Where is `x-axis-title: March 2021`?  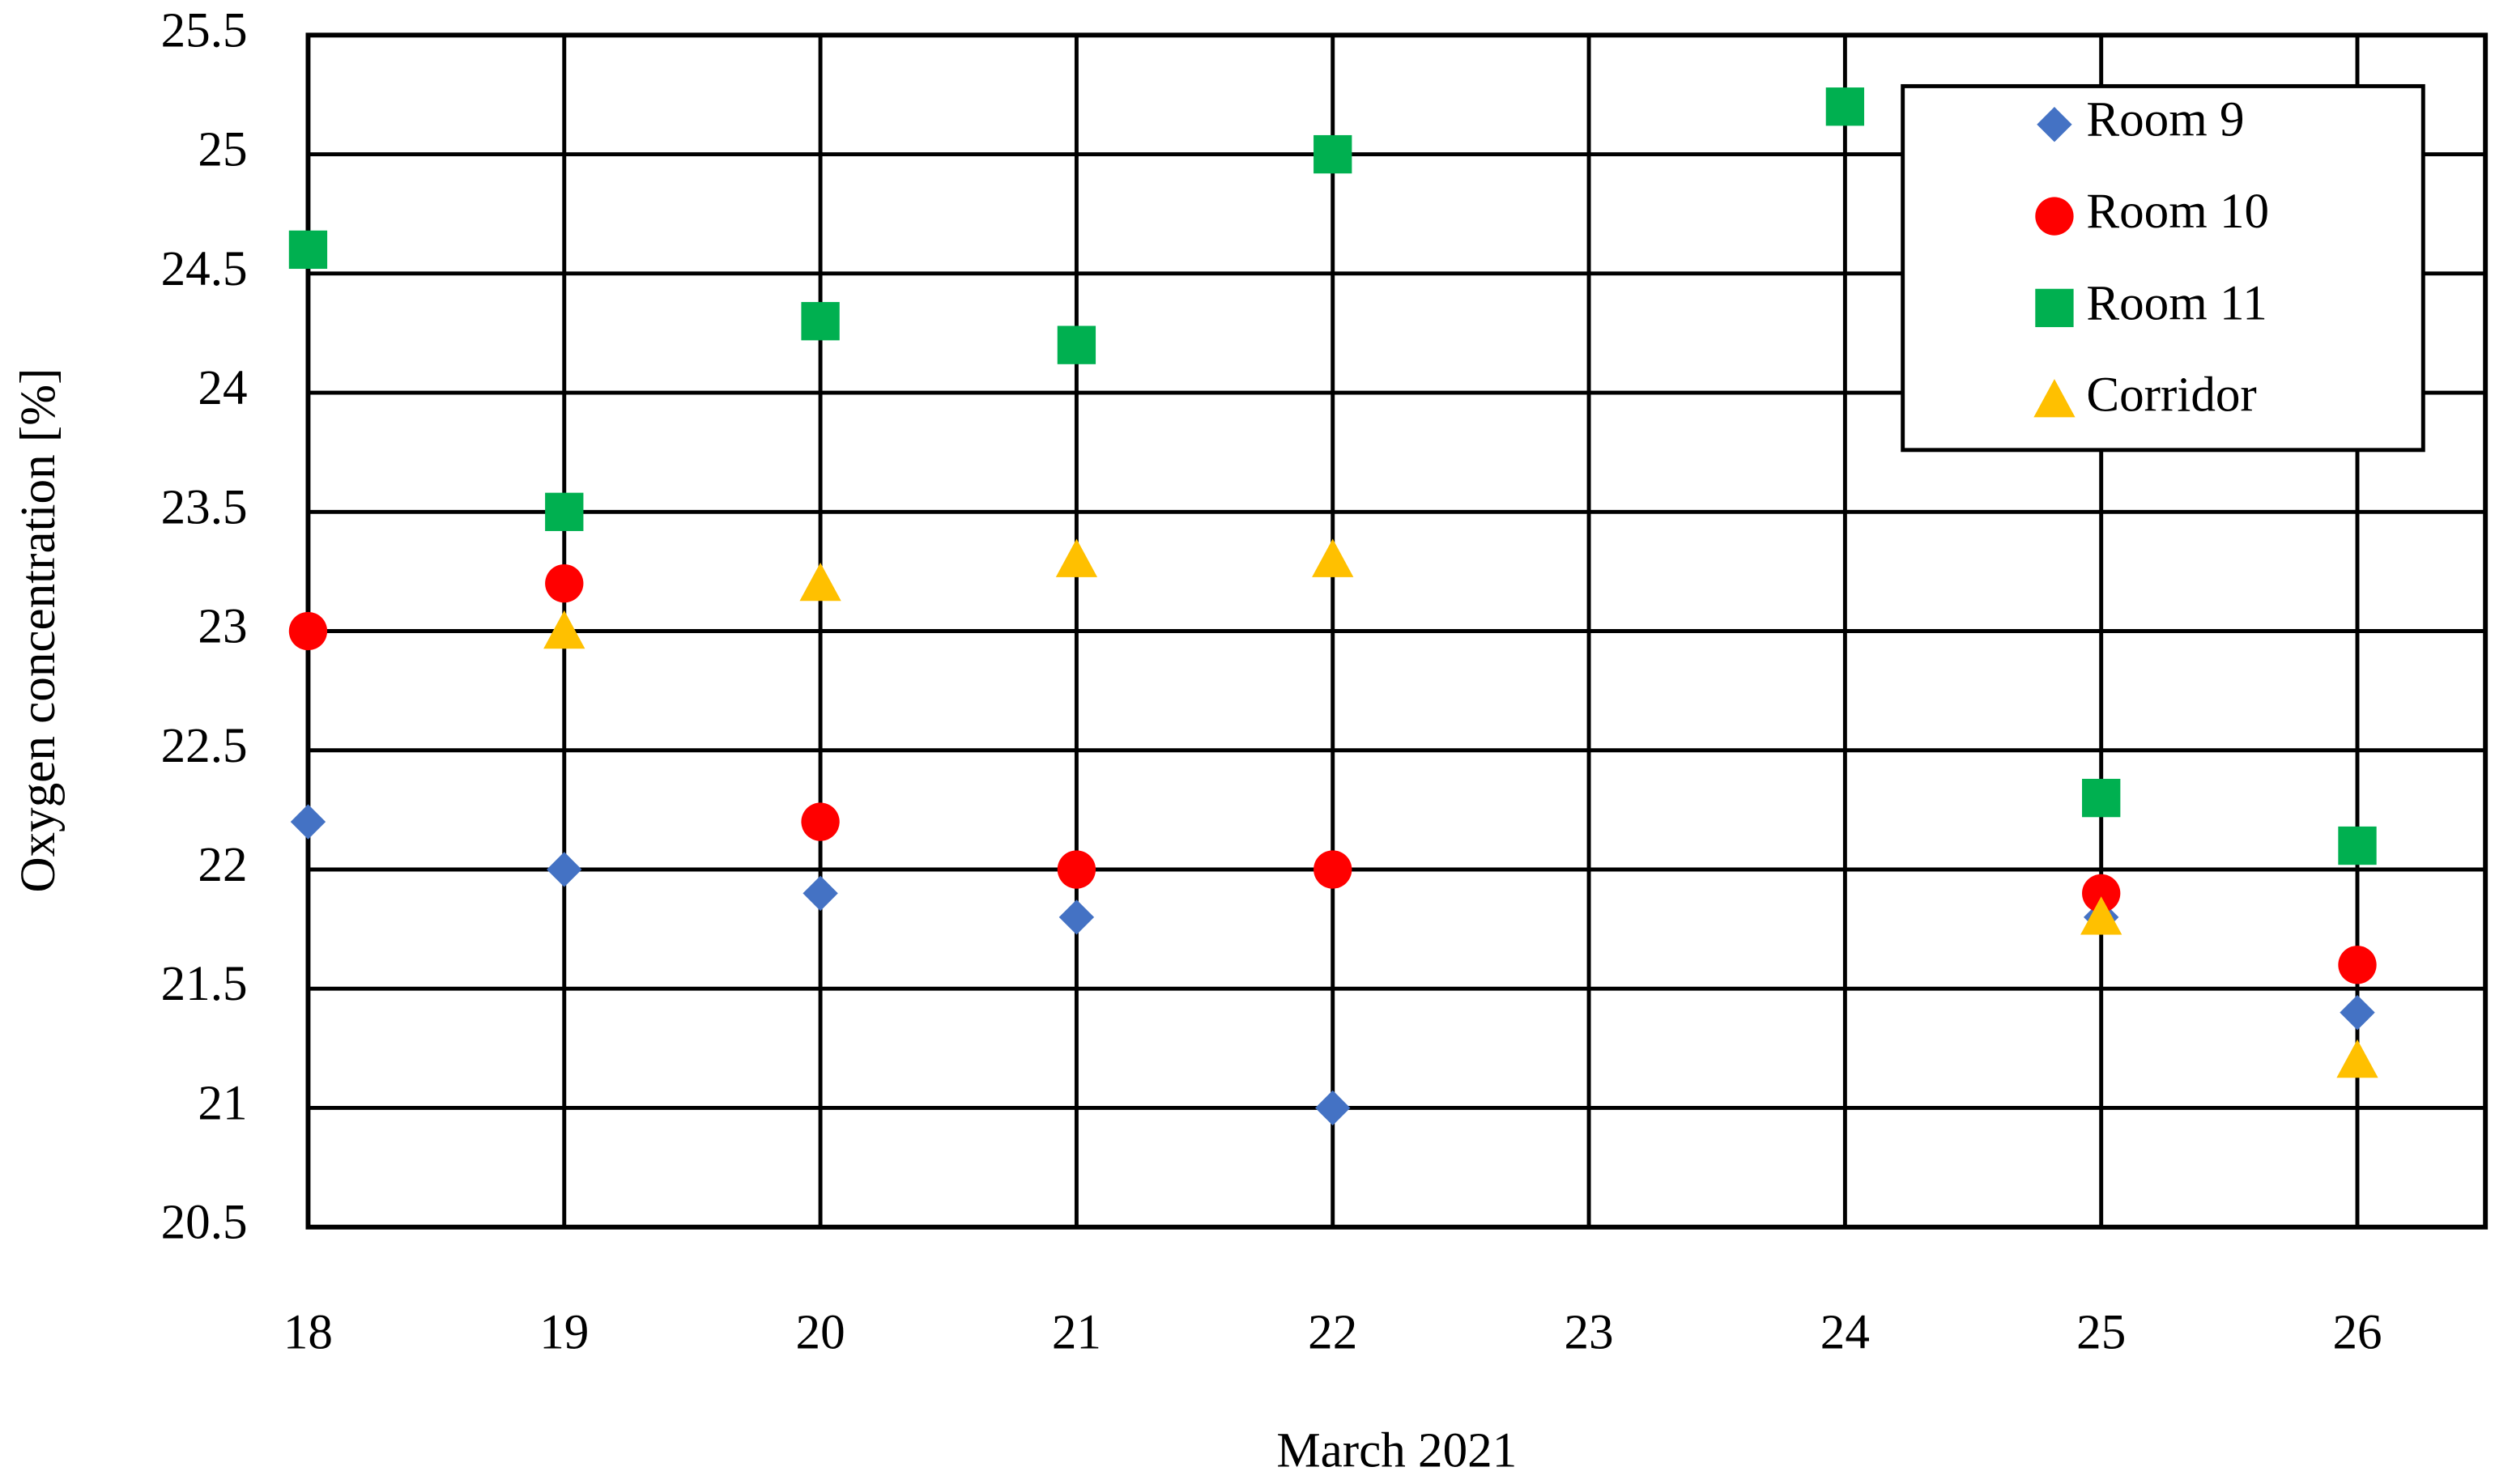 x-axis-title: March 2021 is located at coordinates (1396, 1451).